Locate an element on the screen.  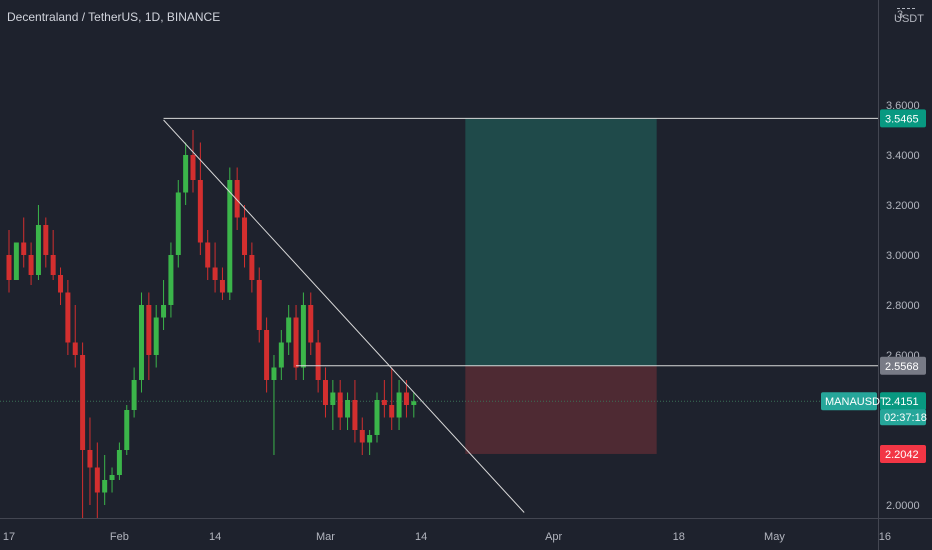
y-tick-label: 3.4000 is located at coordinates (903, 156).